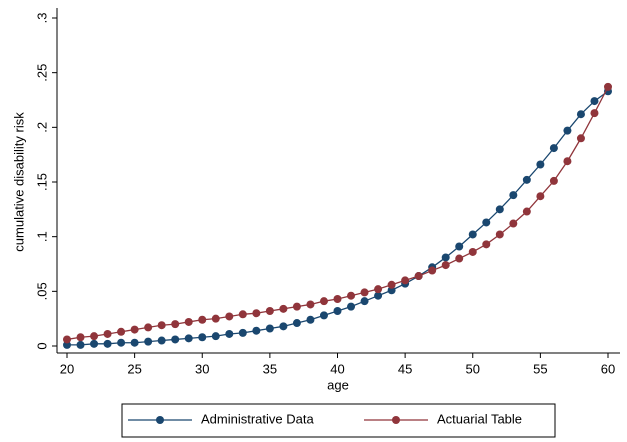 The height and width of the screenshot is (442, 627). What do you see at coordinates (18, 182) in the screenshot?
I see `y-axis-title: cumulative disability risk` at bounding box center [18, 182].